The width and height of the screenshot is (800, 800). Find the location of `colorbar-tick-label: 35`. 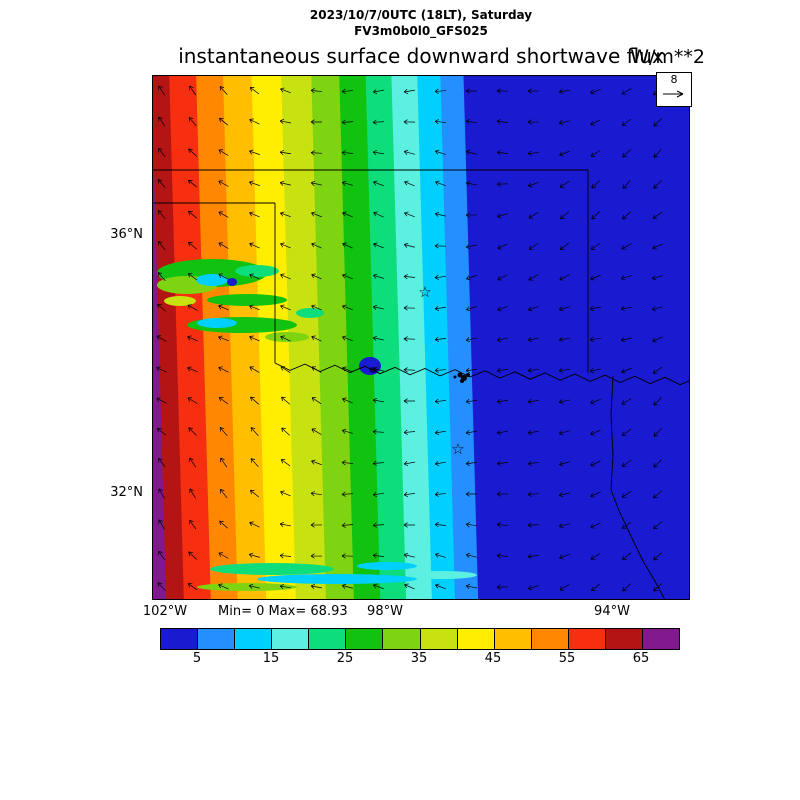

colorbar-tick-label: 35 is located at coordinates (419, 658).